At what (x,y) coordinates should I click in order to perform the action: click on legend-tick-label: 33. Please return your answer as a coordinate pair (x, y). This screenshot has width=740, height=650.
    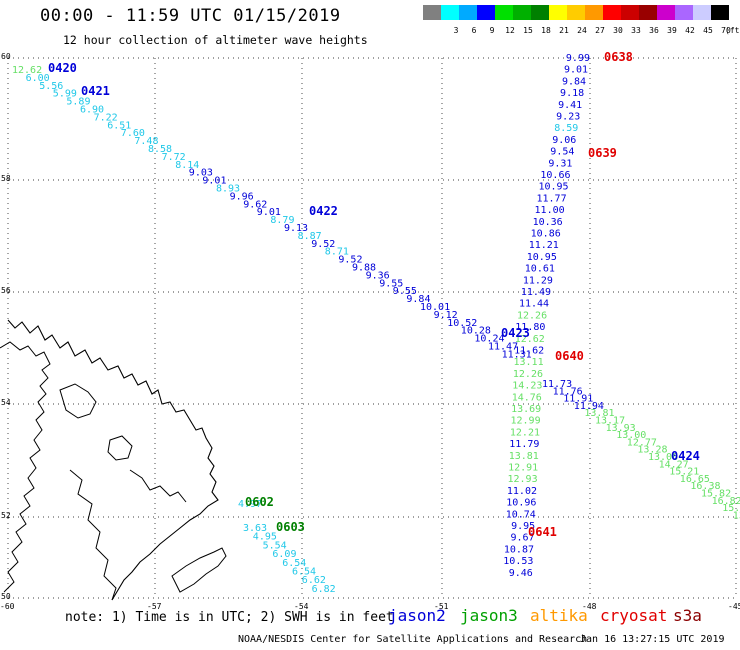
    Looking at the image, I should click on (636, 30).